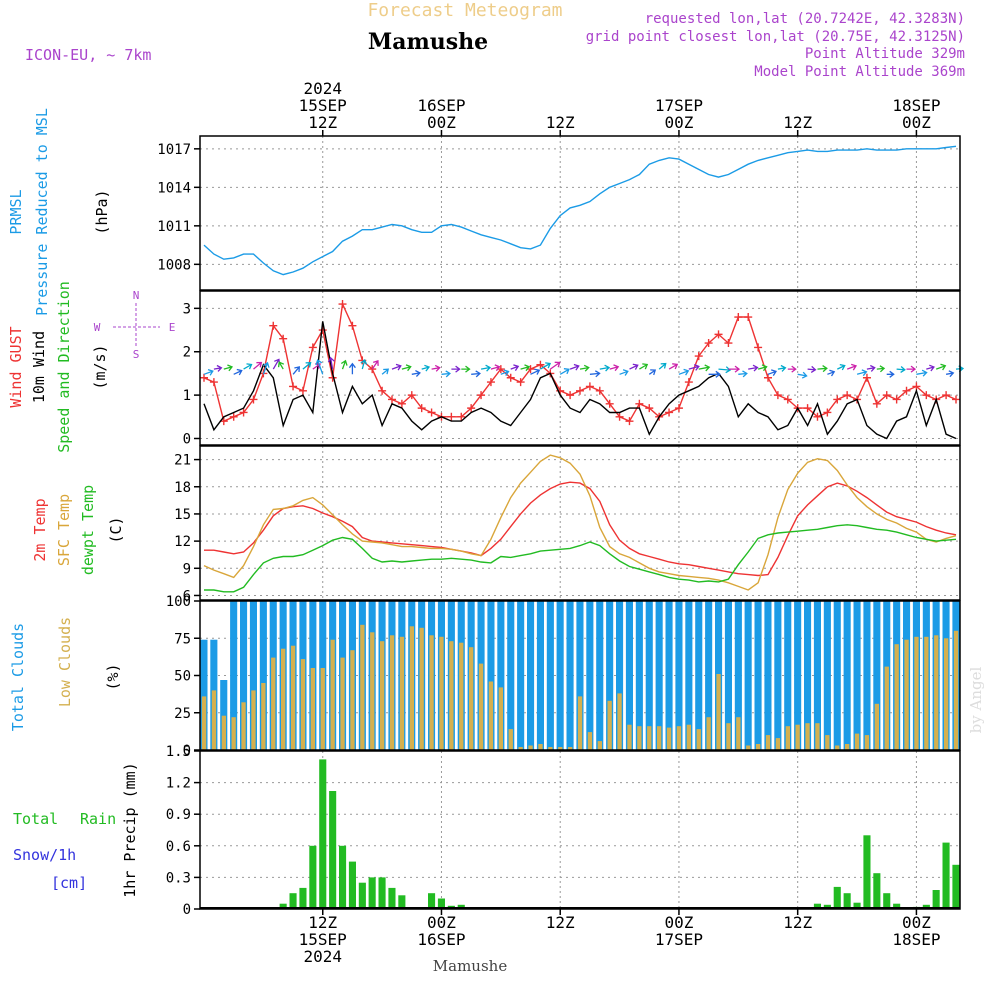 The height and width of the screenshot is (1000, 1000). I want to click on clouds-panel: 0 25 50 75 100, so click(563, 676).